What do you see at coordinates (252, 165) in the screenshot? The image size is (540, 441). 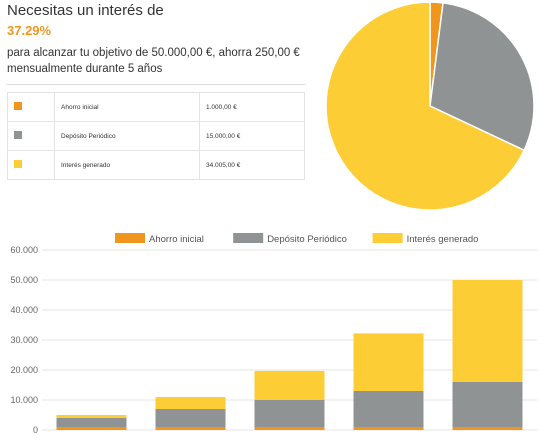 I see `breakdown-amount: 34.005,00 €` at bounding box center [252, 165].